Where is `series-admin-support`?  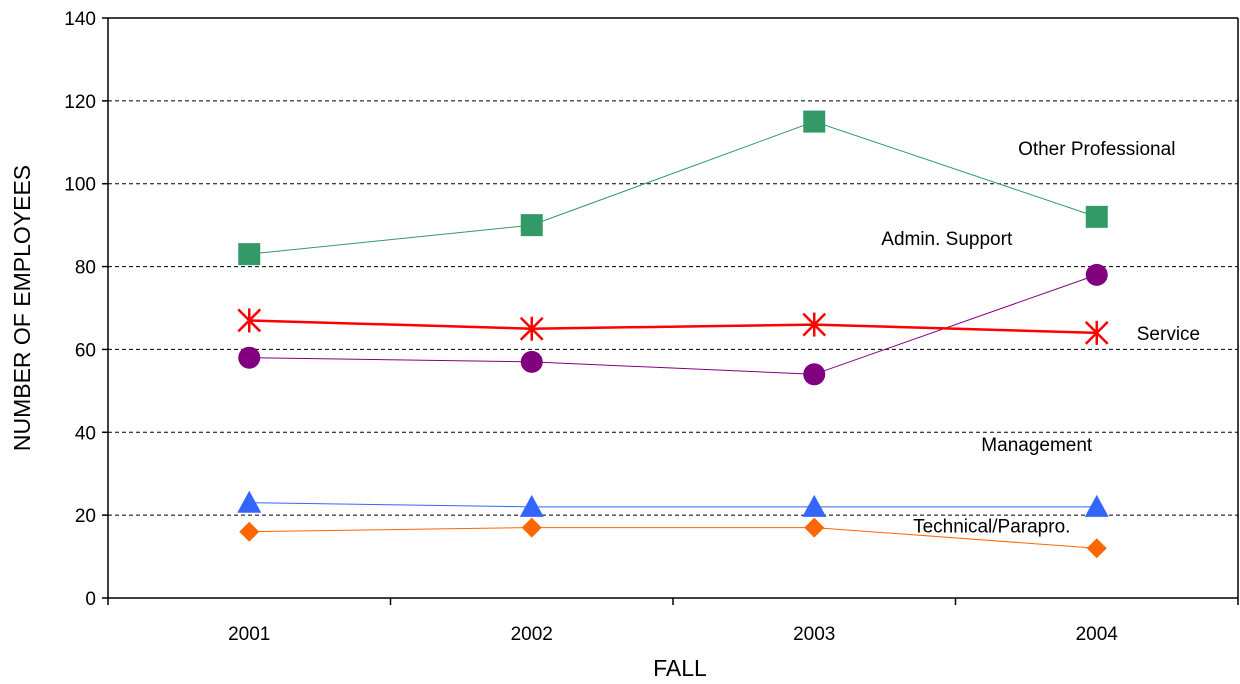 series-admin-support is located at coordinates (673, 324).